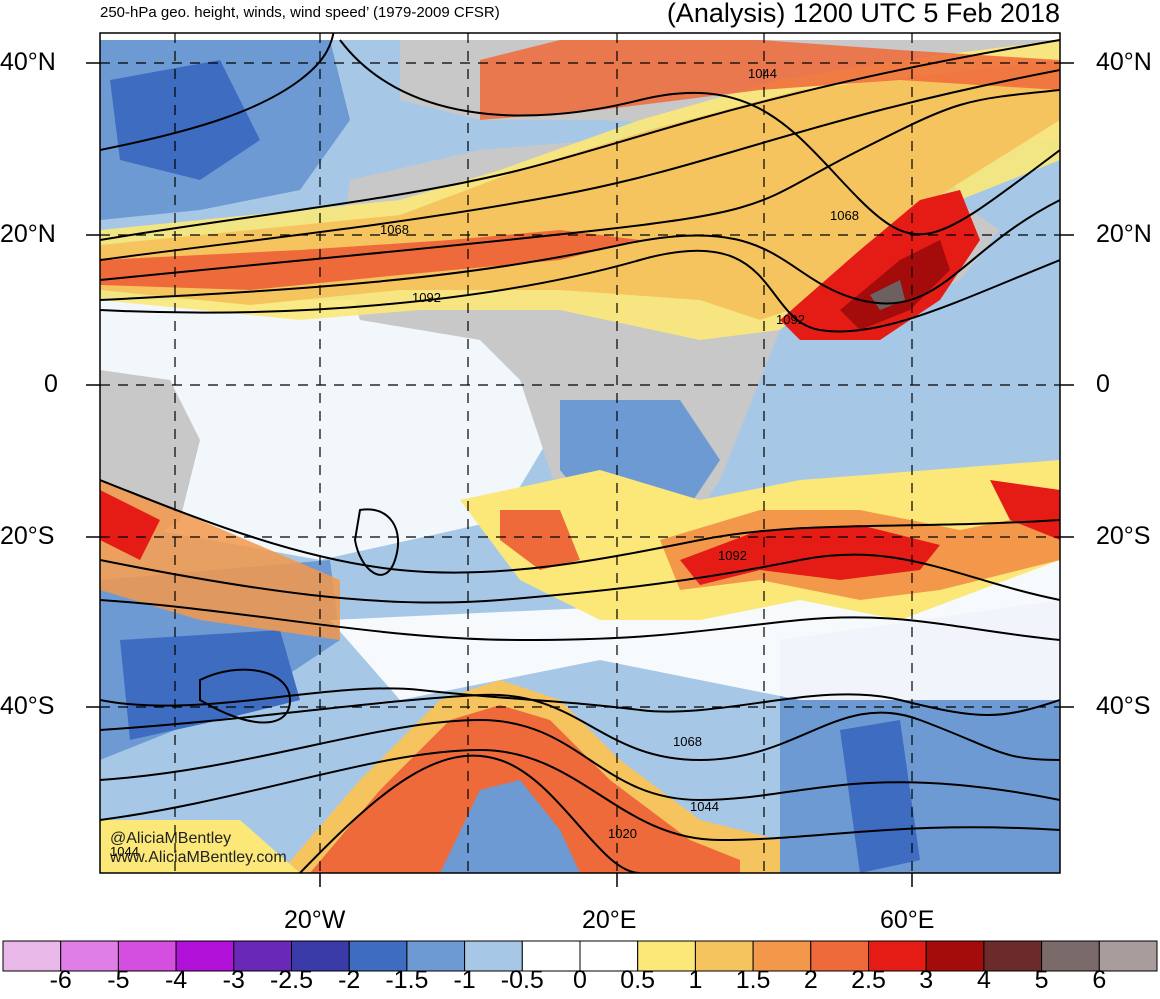  I want to click on colorbar-label: -3, so click(233, 980).